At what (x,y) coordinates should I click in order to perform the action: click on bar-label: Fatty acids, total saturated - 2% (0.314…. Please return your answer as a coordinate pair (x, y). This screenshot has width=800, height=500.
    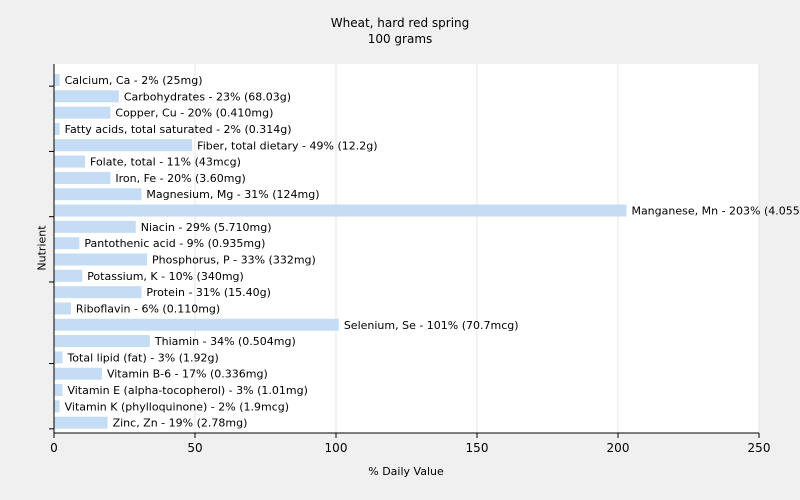
    Looking at the image, I should click on (178, 129).